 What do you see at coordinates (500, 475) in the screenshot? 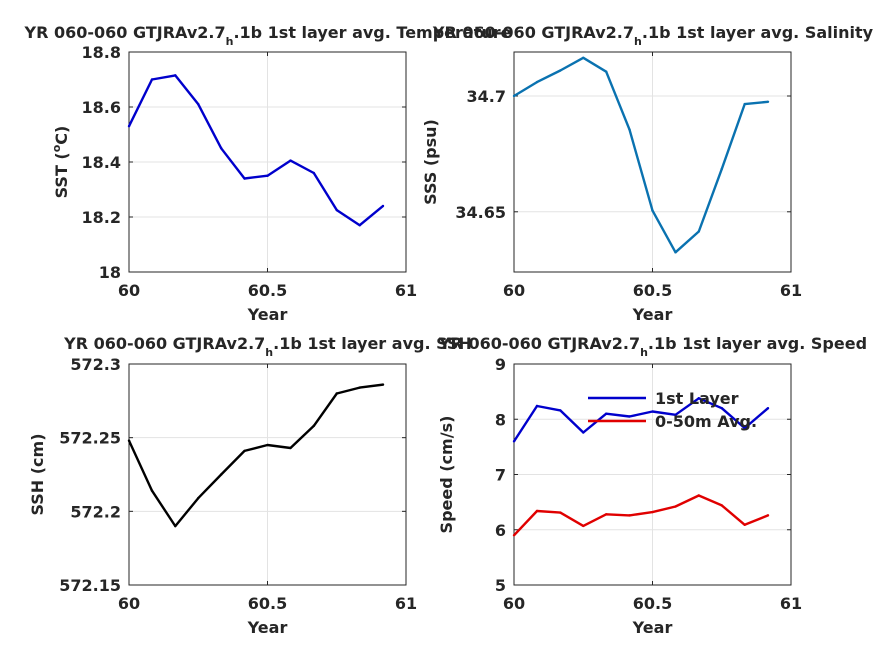
I see `y-tick-label-2: 7` at bounding box center [500, 475].